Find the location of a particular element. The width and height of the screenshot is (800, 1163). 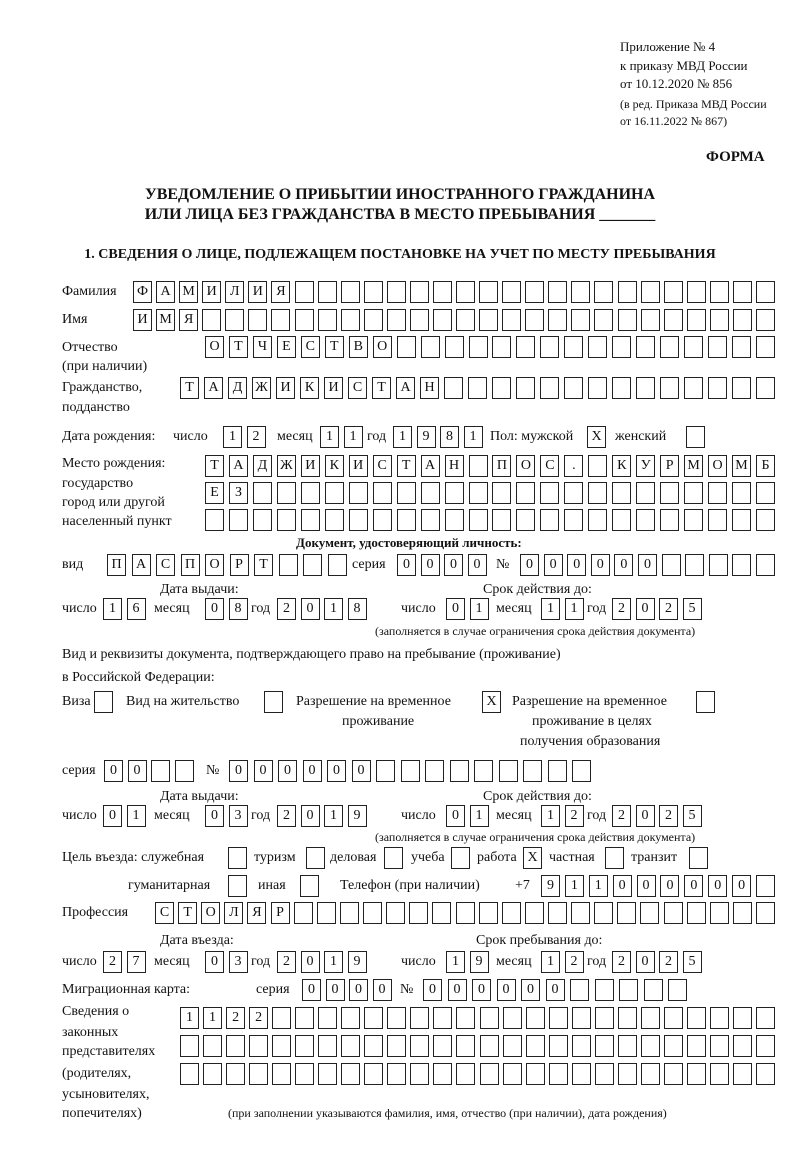

char-cell: Д is located at coordinates (237, 388).